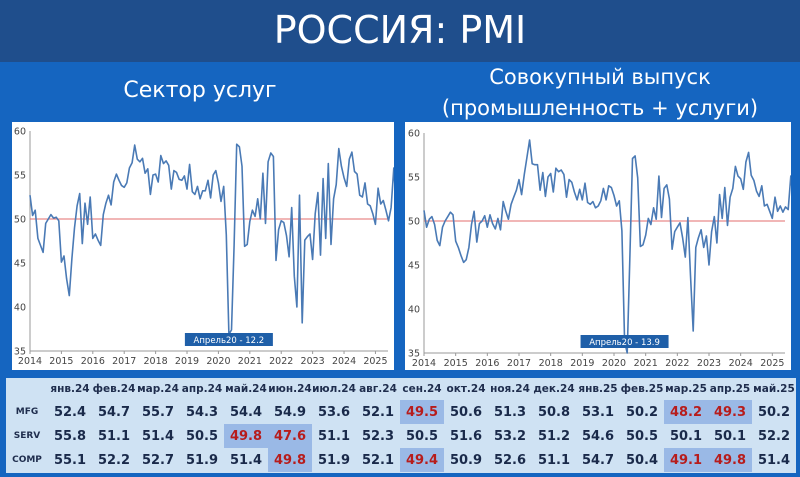 This screenshot has height=477, width=800. I want to click on table-column-header: апр.24, so click(202, 389).